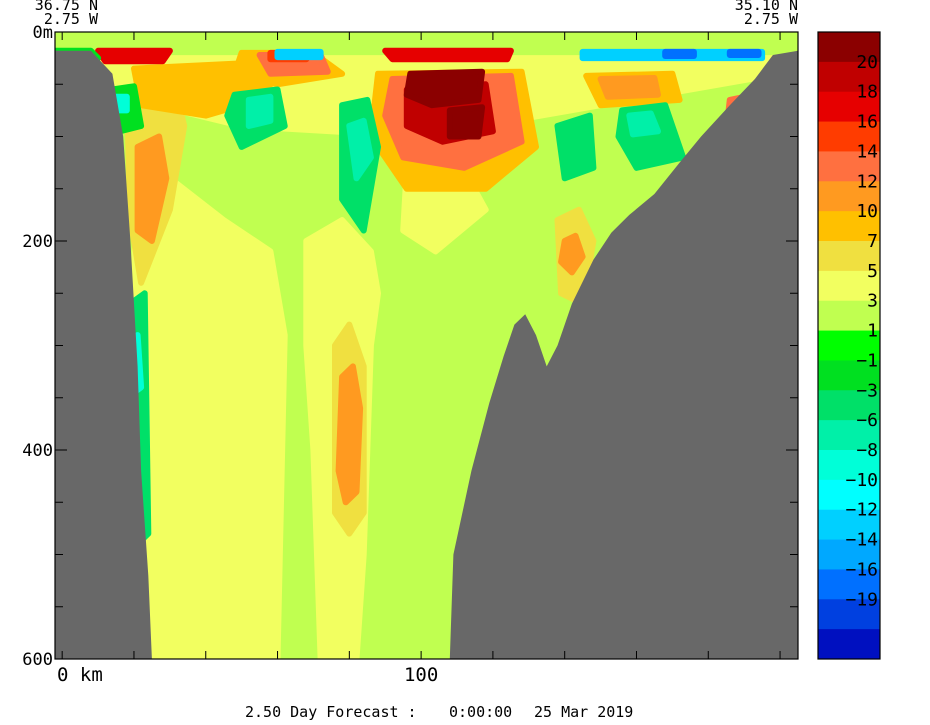  What do you see at coordinates (867, 122) in the screenshot?
I see `colorbar-label: 16` at bounding box center [867, 122].